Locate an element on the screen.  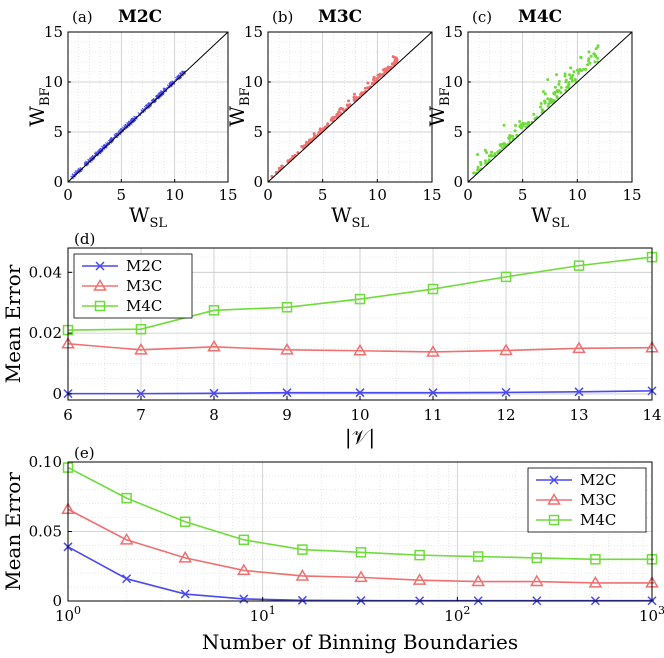
x-tick-label: 6 is located at coordinates (68, 415).